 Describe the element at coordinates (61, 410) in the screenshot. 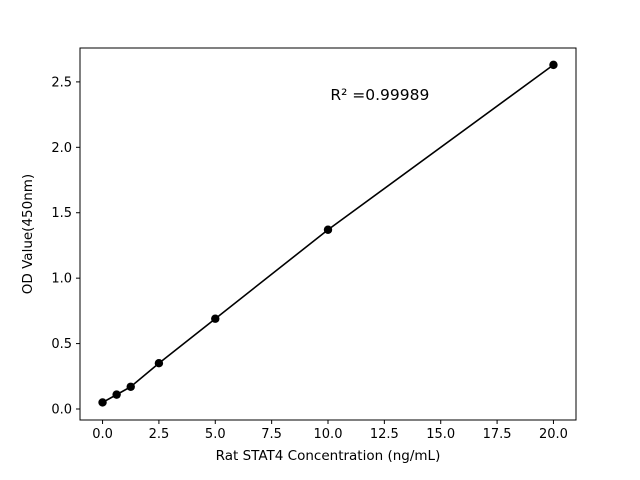

I see `y-tick-label: 0.0` at that location.